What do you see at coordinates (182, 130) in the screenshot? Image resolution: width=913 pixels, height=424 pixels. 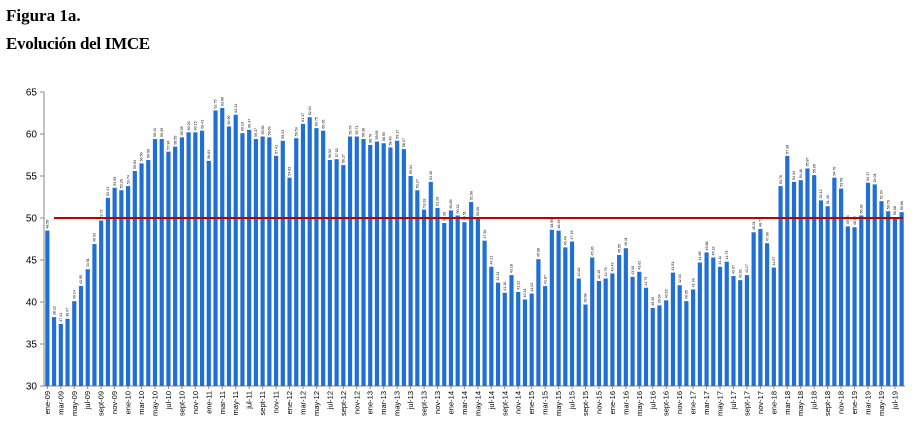 I see `data-label: 59.55` at bounding box center [182, 130].